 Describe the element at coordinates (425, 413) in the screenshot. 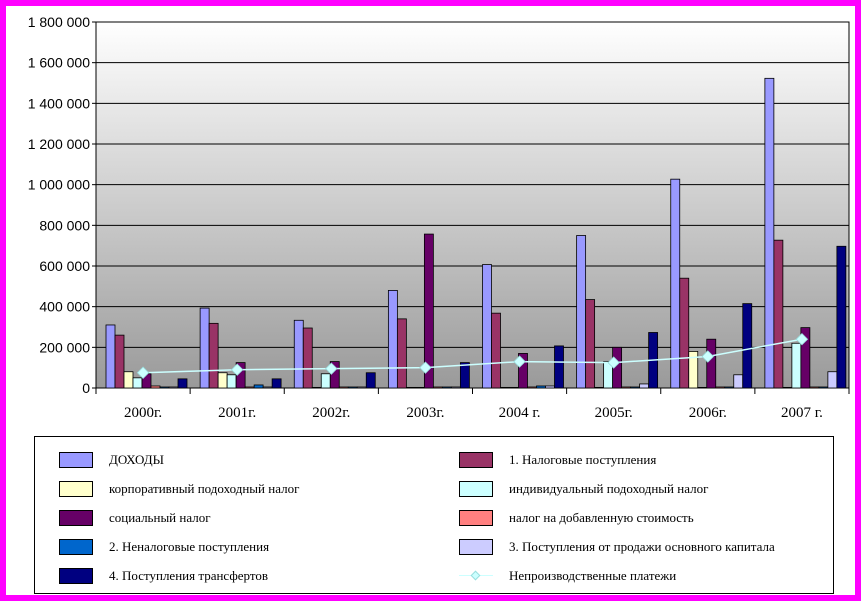

I see `x-tick-label: 2003г.` at that location.